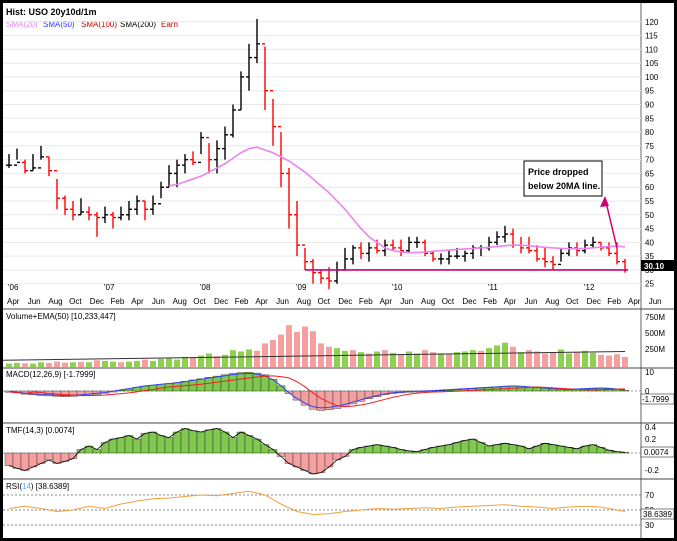 The width and height of the screenshot is (677, 541). I want to click on x-tick-label: Feb, so click(242, 301).